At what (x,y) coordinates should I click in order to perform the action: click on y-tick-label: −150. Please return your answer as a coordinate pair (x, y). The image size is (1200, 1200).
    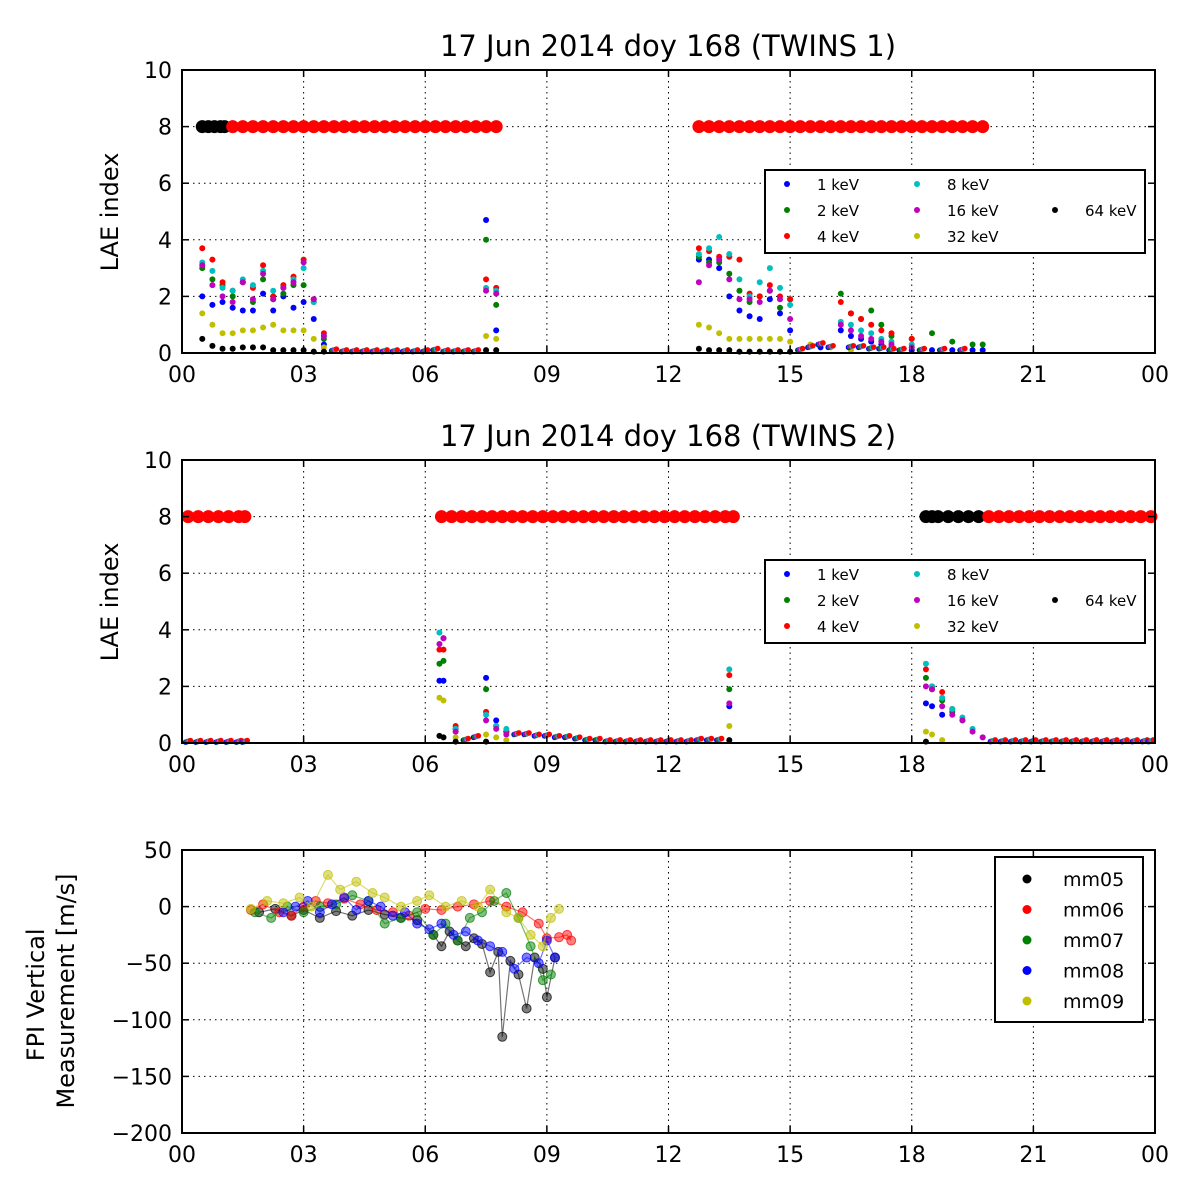
    Looking at the image, I should click on (142, 1077).